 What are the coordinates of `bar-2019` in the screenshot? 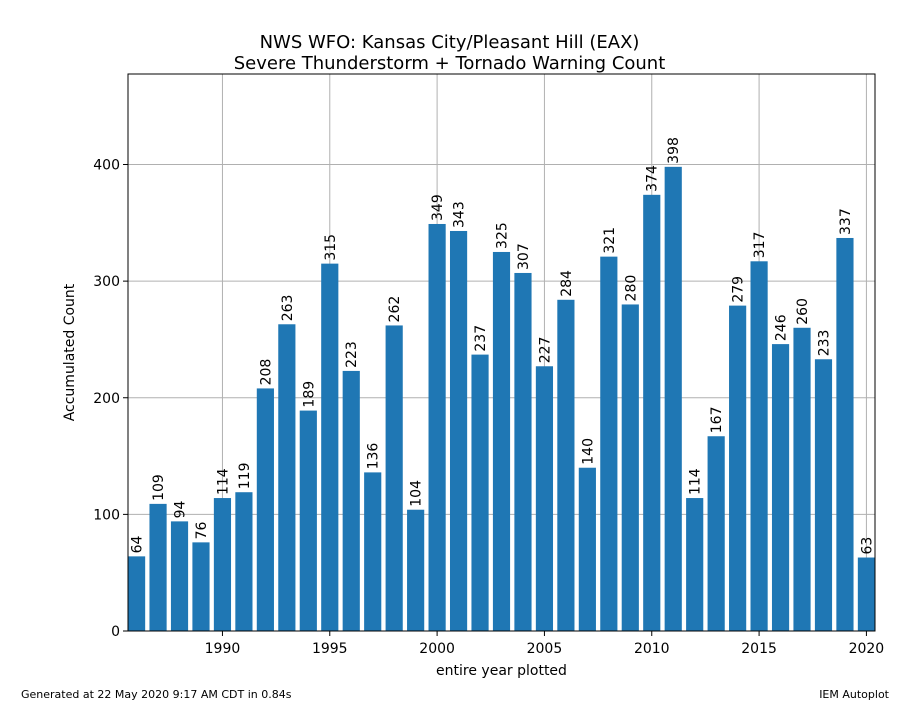 It's located at (845, 434).